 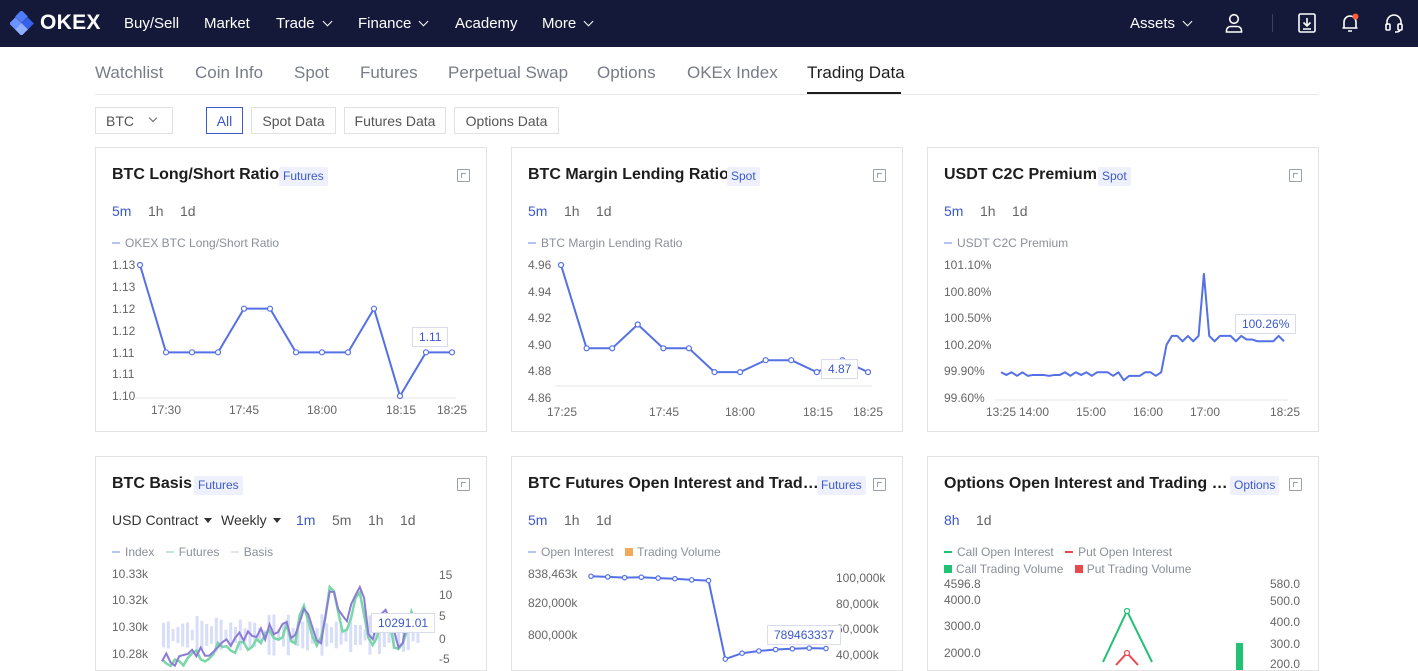 I want to click on chart-legend-row2: Call Trading Volume Put Trading Volume, so click(x=1067, y=569).